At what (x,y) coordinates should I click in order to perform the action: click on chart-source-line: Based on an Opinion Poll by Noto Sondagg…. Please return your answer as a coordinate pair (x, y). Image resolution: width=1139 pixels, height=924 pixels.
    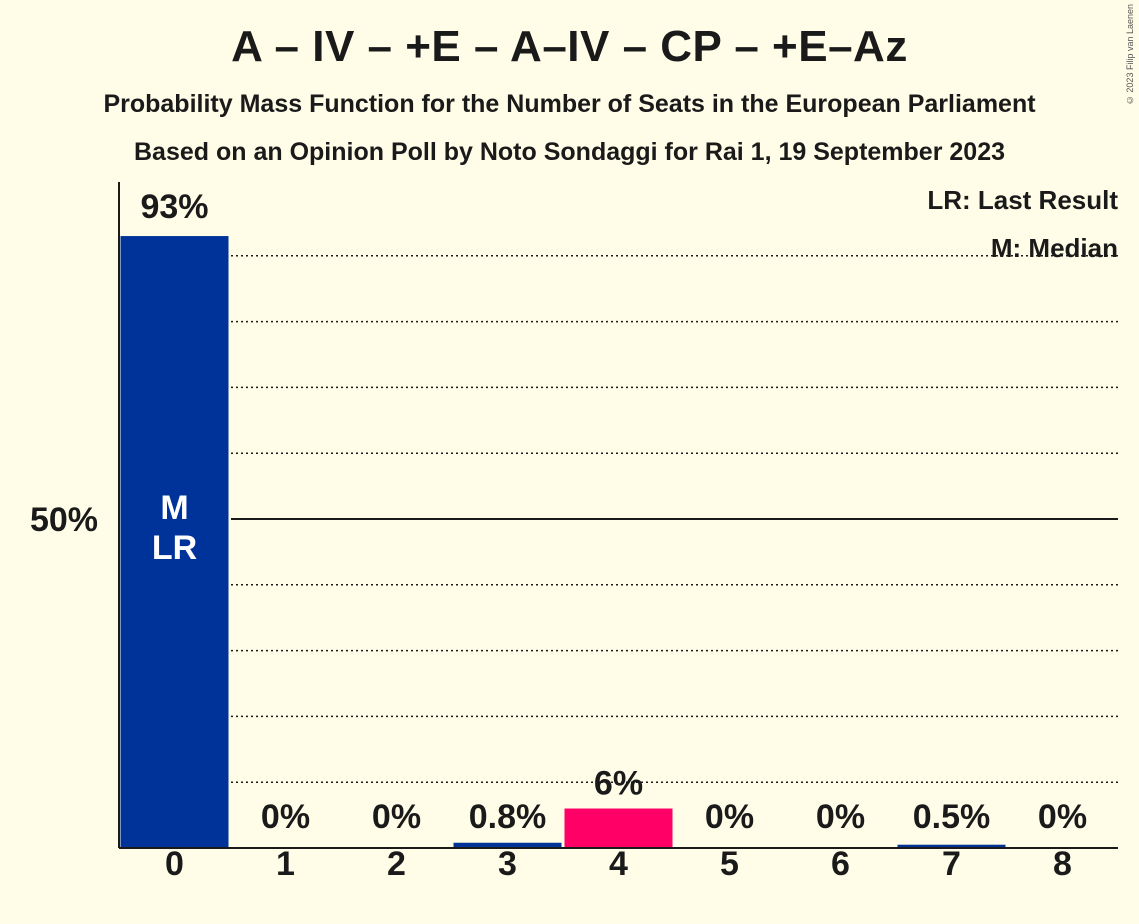
    Looking at the image, I should click on (569, 152).